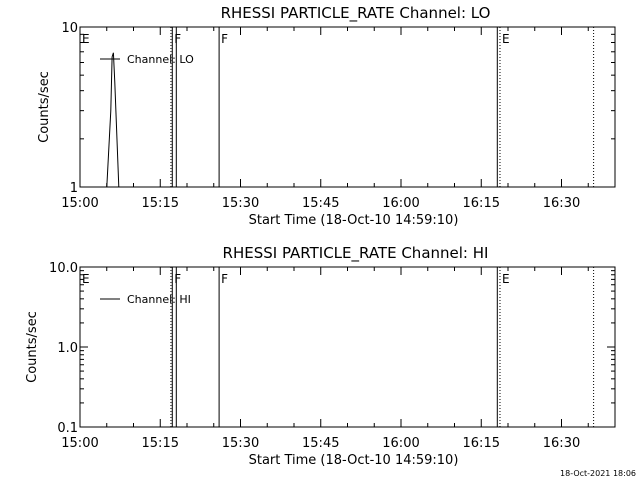 This screenshot has width=640, height=480. I want to click on panel2-y-tick-label: 10.0, so click(63, 268).